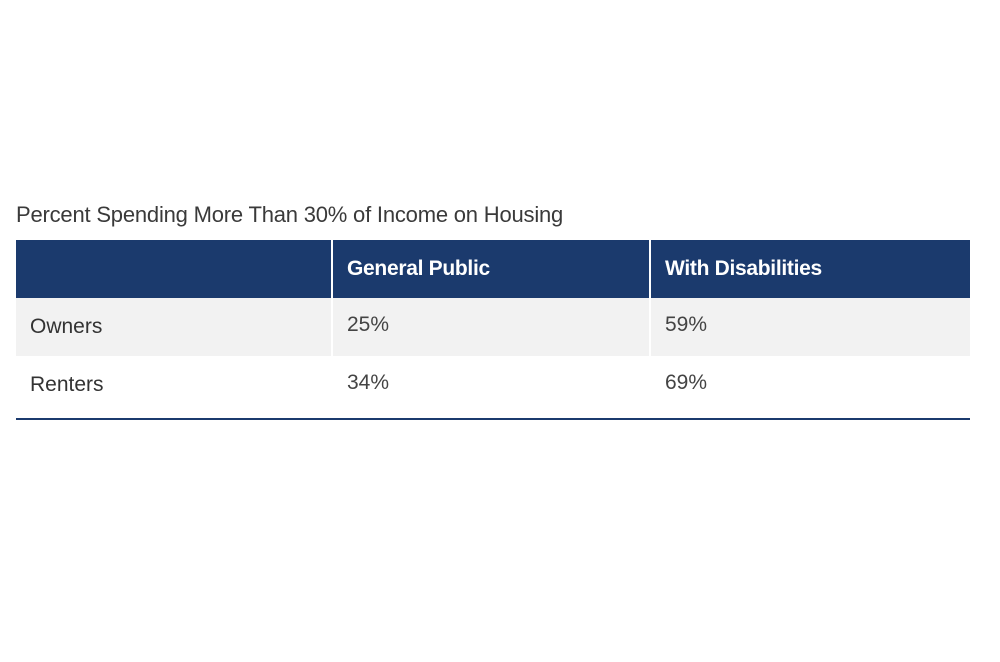 The height and width of the screenshot is (662, 1000). What do you see at coordinates (174, 269) in the screenshot?
I see `header-cell-empty` at bounding box center [174, 269].